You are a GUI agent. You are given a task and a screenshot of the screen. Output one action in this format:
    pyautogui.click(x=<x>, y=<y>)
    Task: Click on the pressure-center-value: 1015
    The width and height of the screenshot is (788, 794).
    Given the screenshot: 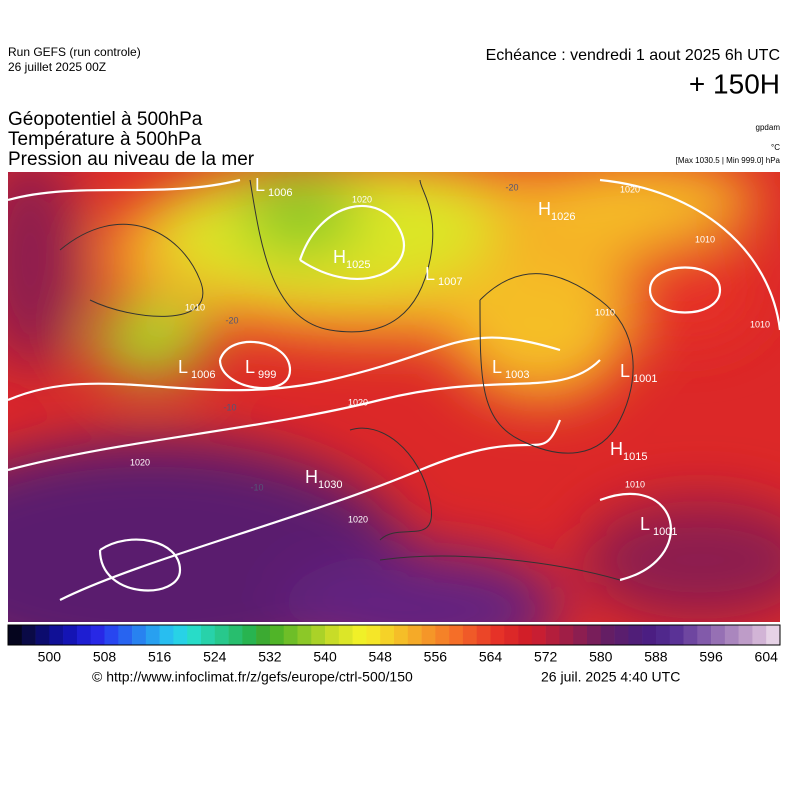 What is the action you would take?
    pyautogui.click(x=635, y=457)
    